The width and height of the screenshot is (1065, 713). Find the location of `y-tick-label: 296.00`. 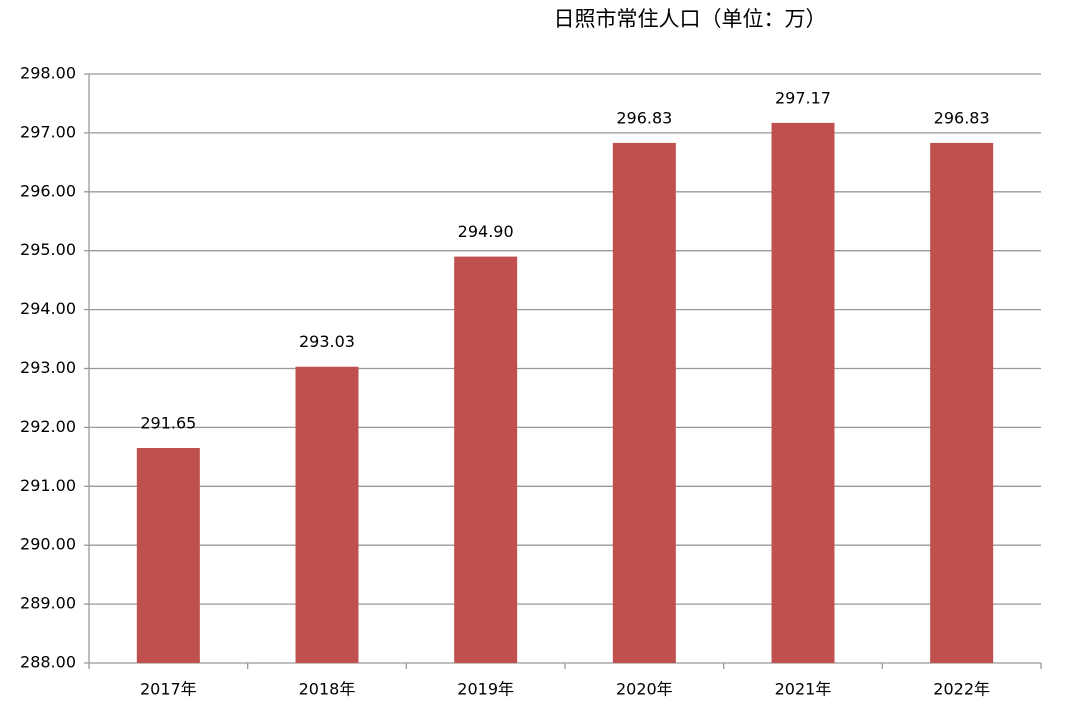

y-tick-label: 296.00 is located at coordinates (48, 190).